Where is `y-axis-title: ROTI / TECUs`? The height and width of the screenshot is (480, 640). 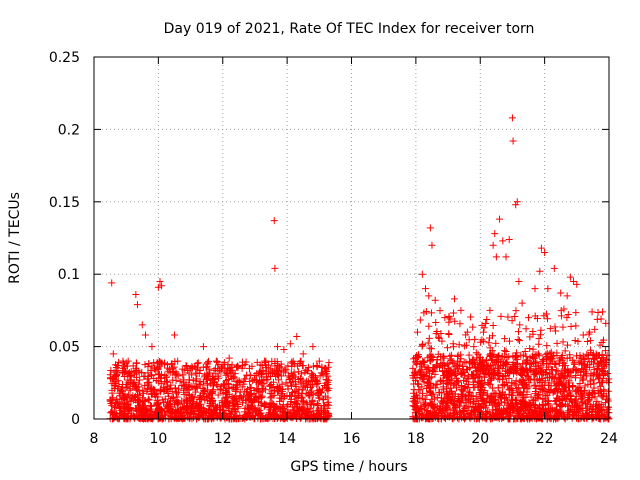 y-axis-title: ROTI / TECUs is located at coordinates (15, 238).